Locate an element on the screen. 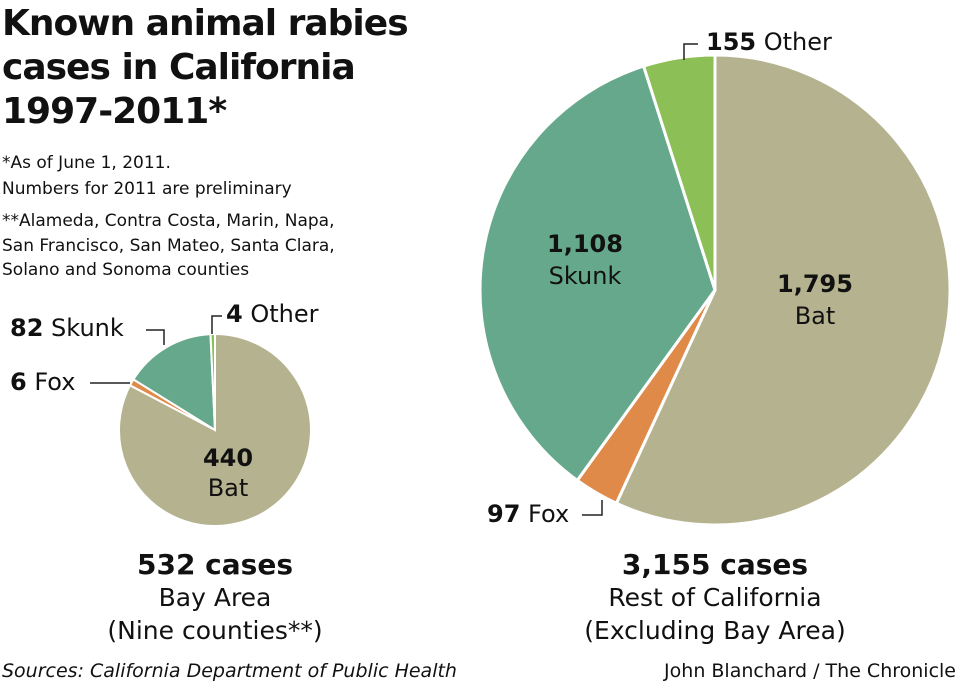 This screenshot has width=960, height=693. note-line: *As of June 1, 2011. is located at coordinates (86, 163).